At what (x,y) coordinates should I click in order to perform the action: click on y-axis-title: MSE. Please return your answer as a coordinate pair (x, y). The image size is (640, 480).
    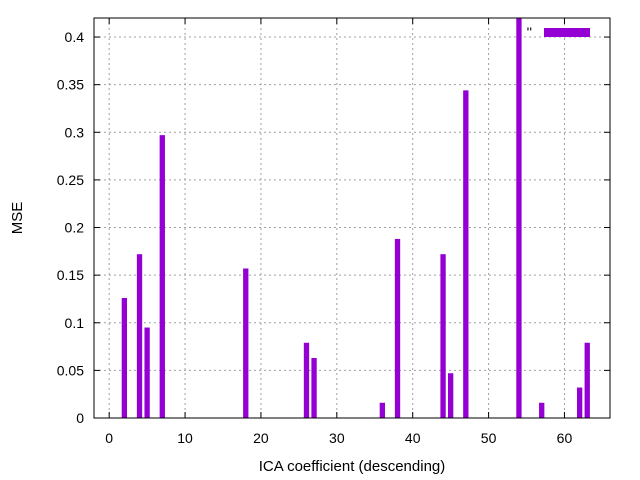
    Looking at the image, I should click on (17, 218).